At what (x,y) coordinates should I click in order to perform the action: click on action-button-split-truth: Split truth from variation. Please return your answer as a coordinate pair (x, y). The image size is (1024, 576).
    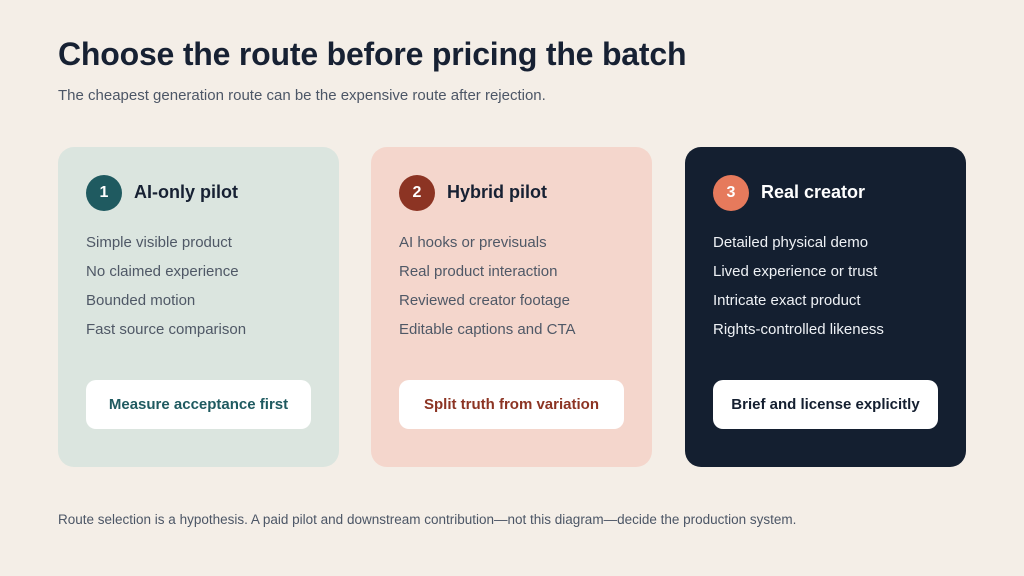
    Looking at the image, I should click on (511, 404).